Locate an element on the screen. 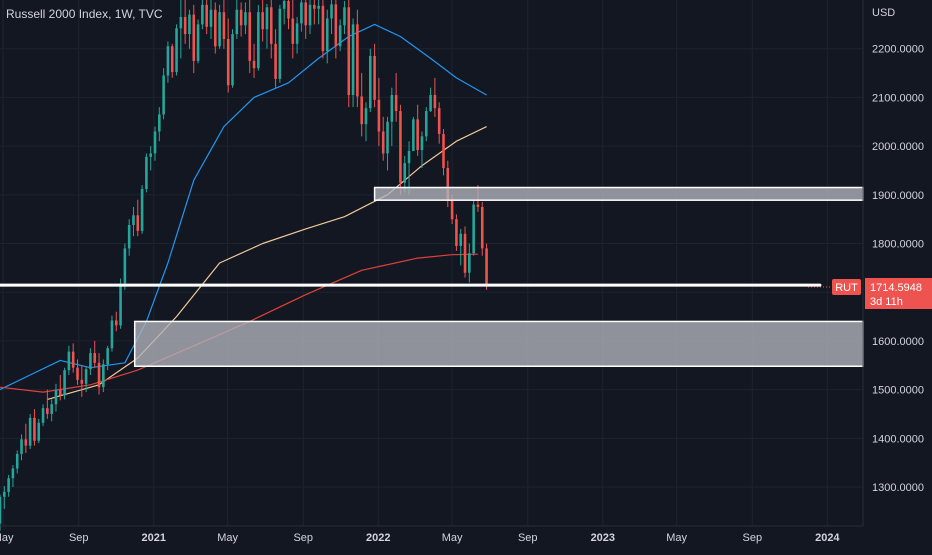 The height and width of the screenshot is (555, 932). support-zone is located at coordinates (498, 344).